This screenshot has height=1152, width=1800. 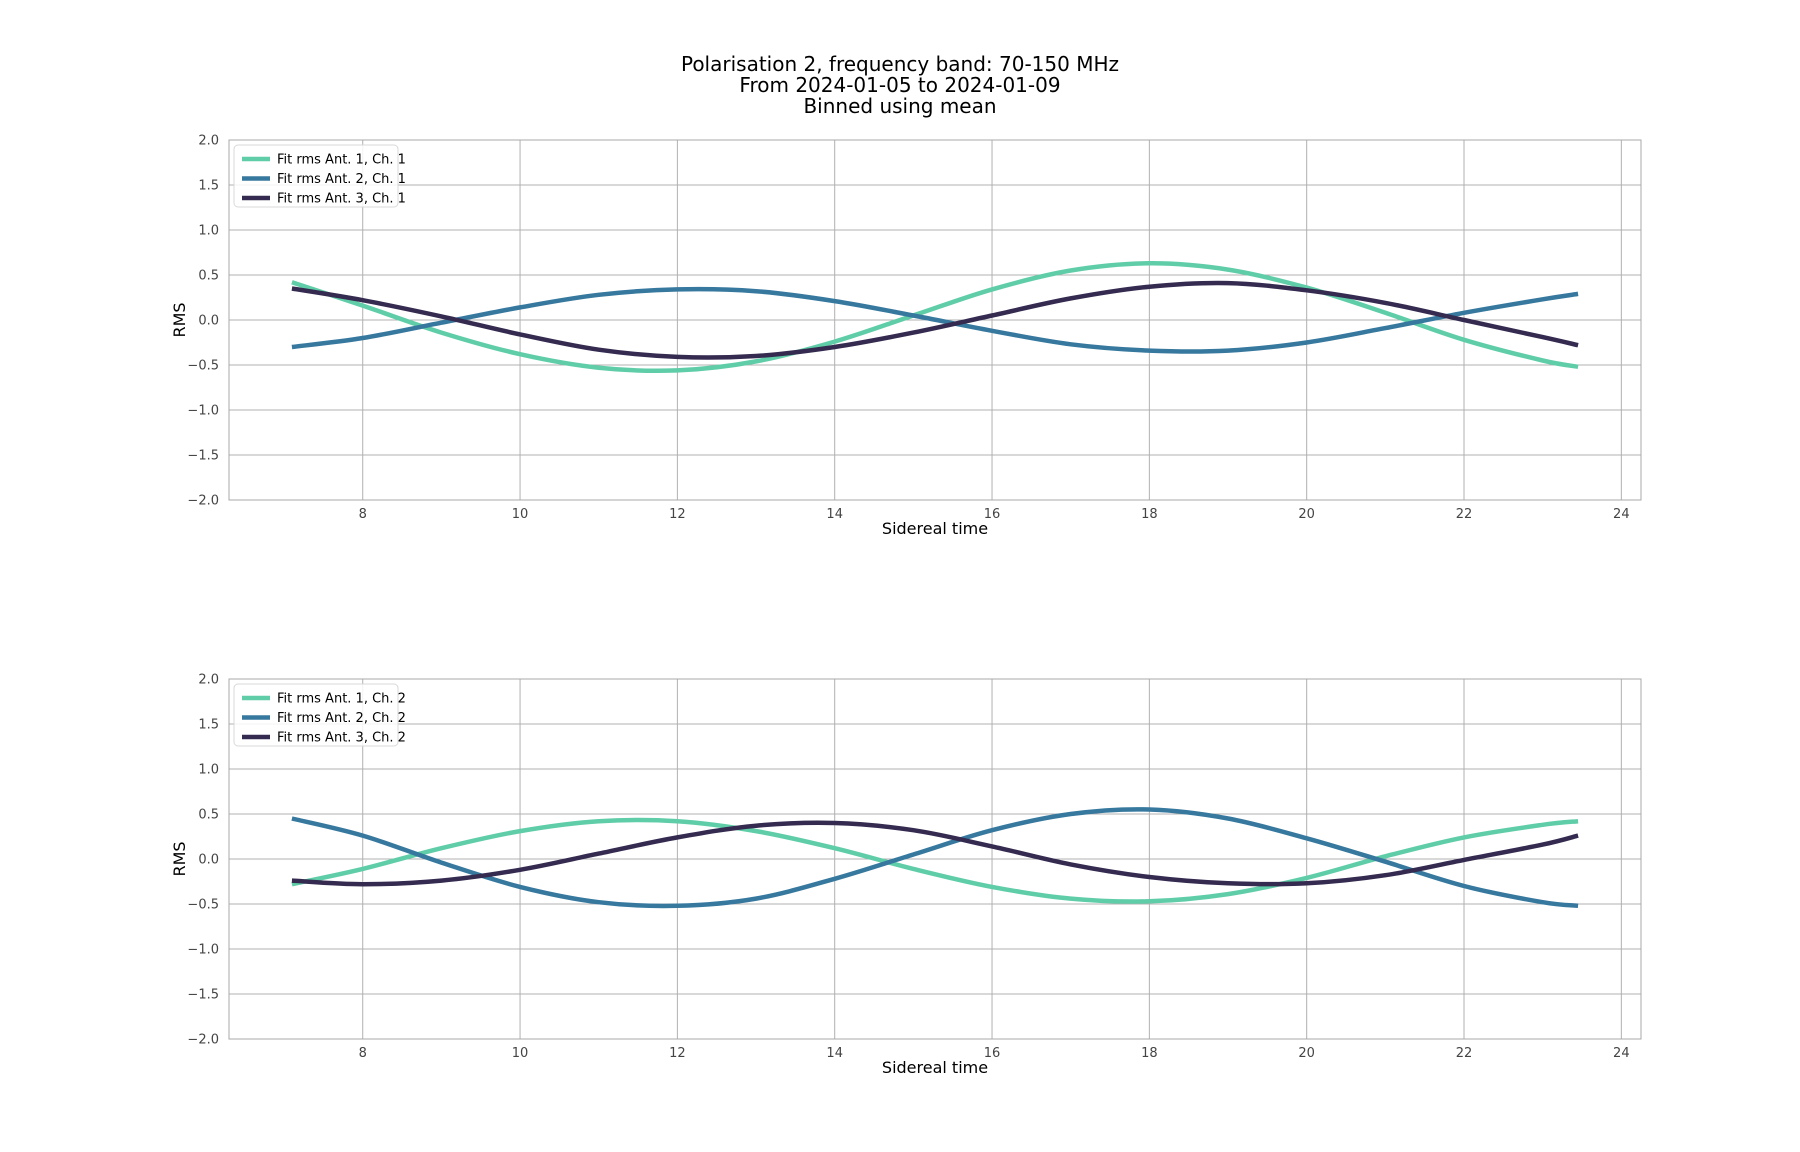 What do you see at coordinates (203, 995) in the screenshot?
I see `chart-2-y-tick-label: −1.5` at bounding box center [203, 995].